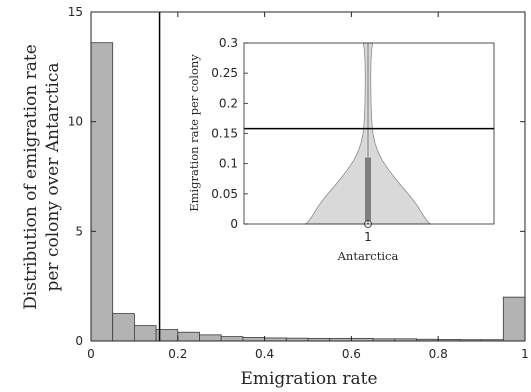 The width and height of the screenshot is (531, 392). I want to click on x-tick-label: 0.8, so click(438, 354).